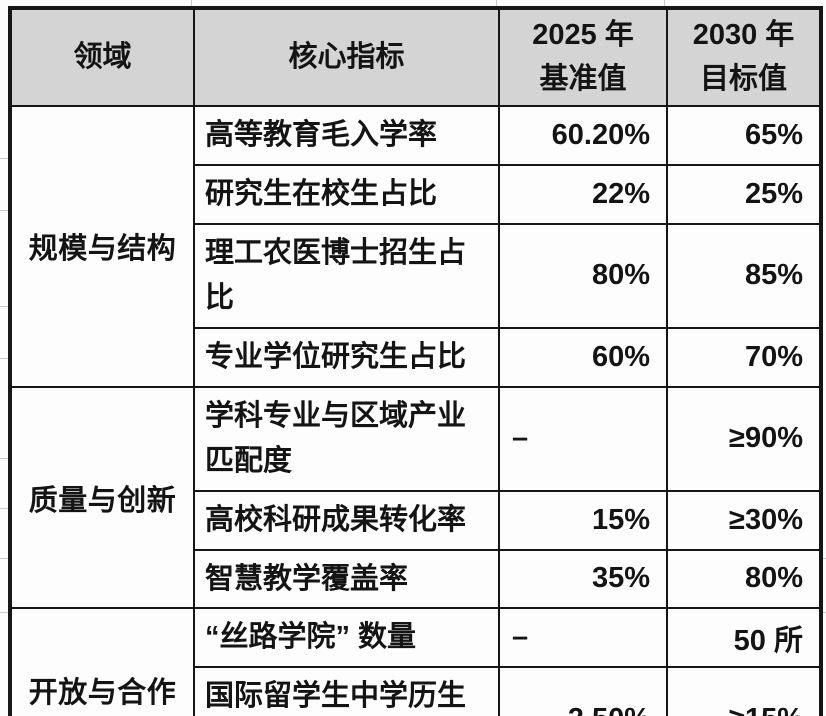 This screenshot has width=826, height=716. I want to click on header-baseline-line1: 2025 年, so click(583, 35).